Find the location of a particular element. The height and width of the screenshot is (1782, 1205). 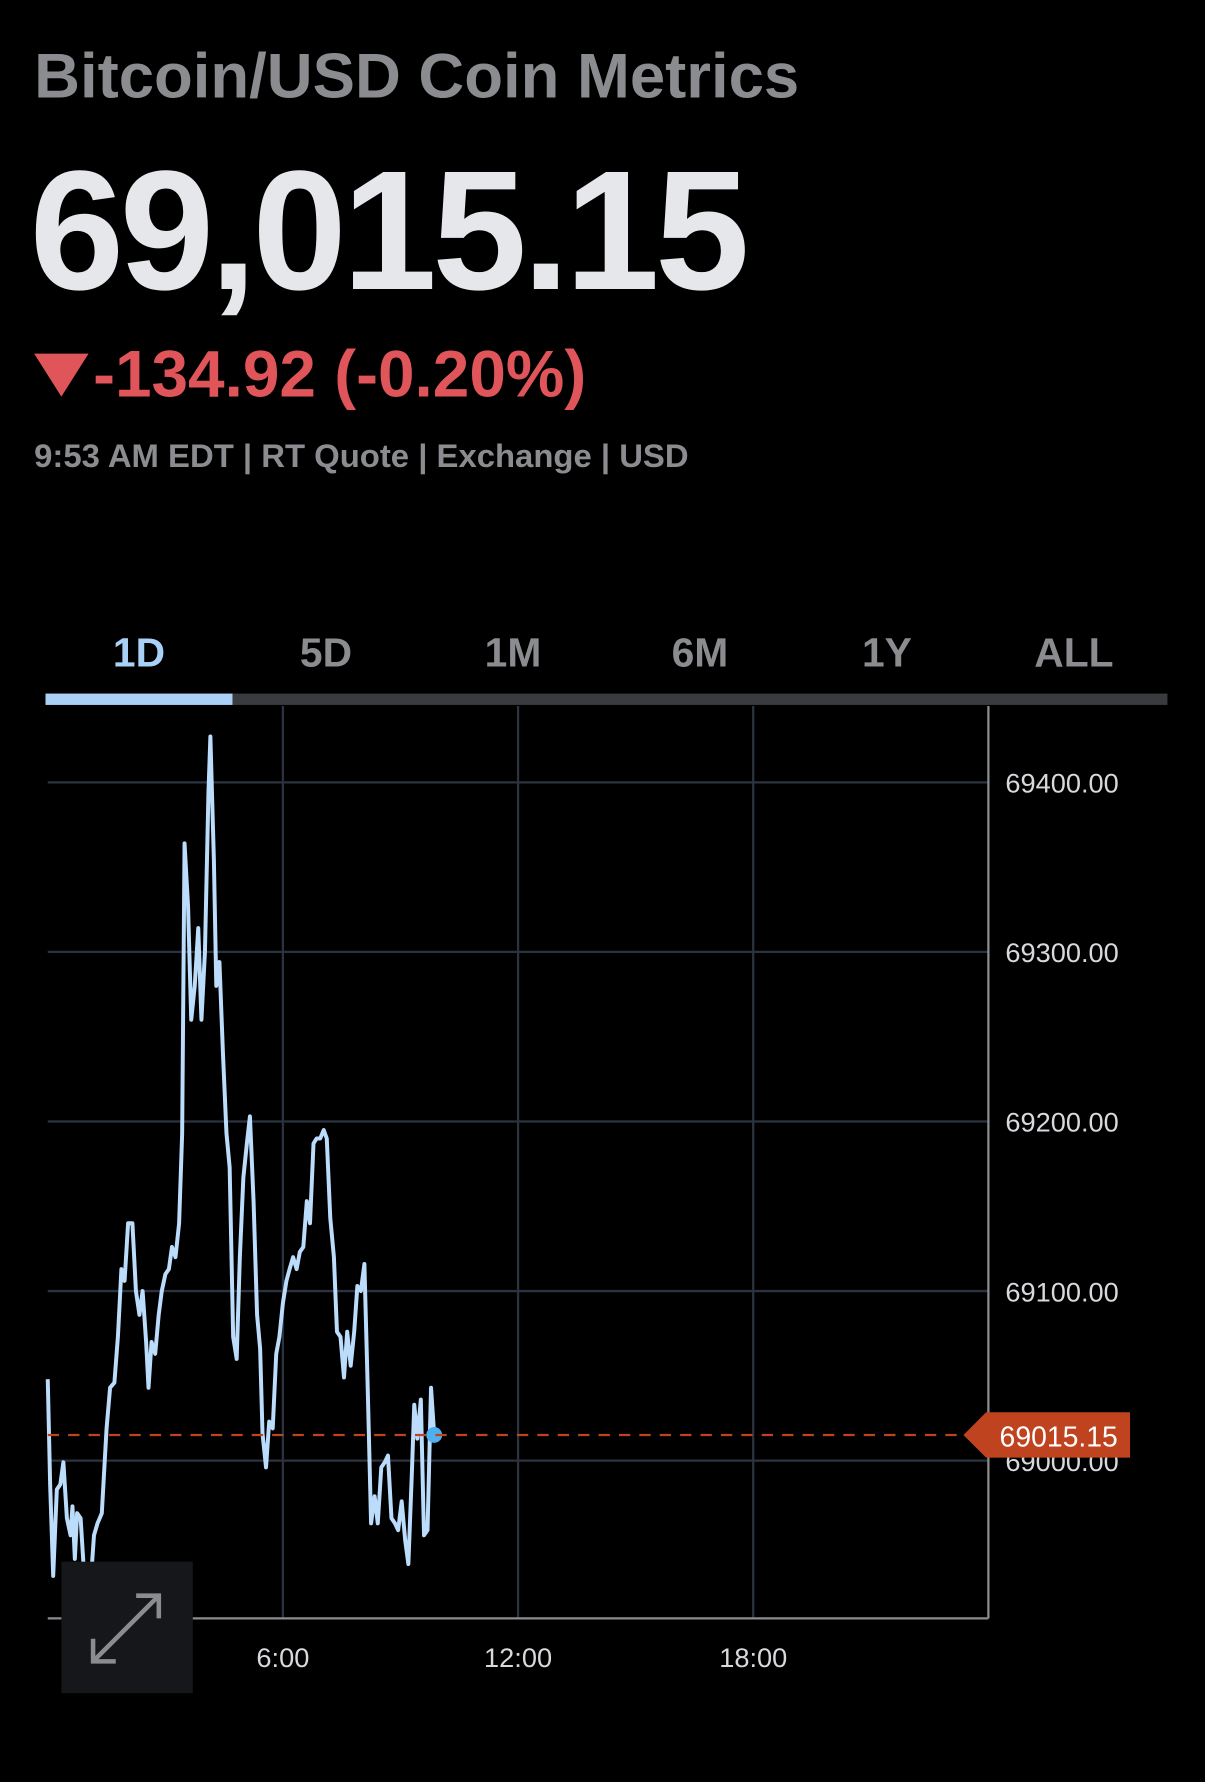

title: Bitcoin/USD Coin Metrics is located at coordinates (416, 76).